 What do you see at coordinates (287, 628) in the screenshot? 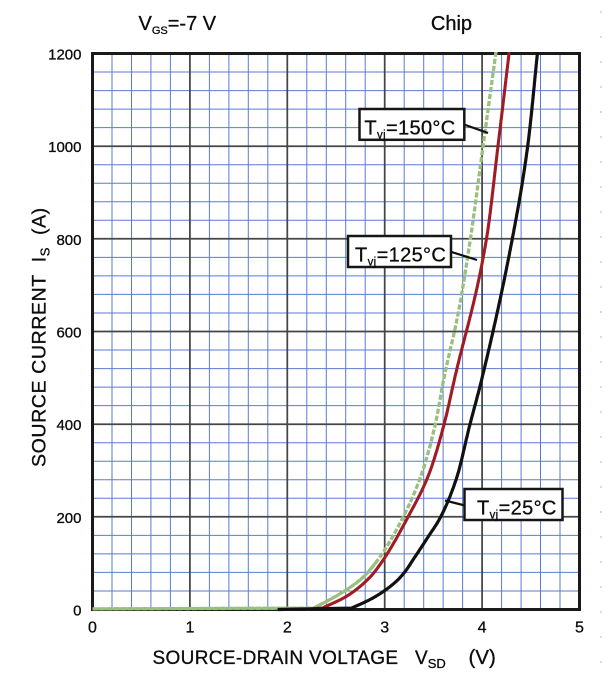
I see `svg-text: 2` at bounding box center [287, 628].